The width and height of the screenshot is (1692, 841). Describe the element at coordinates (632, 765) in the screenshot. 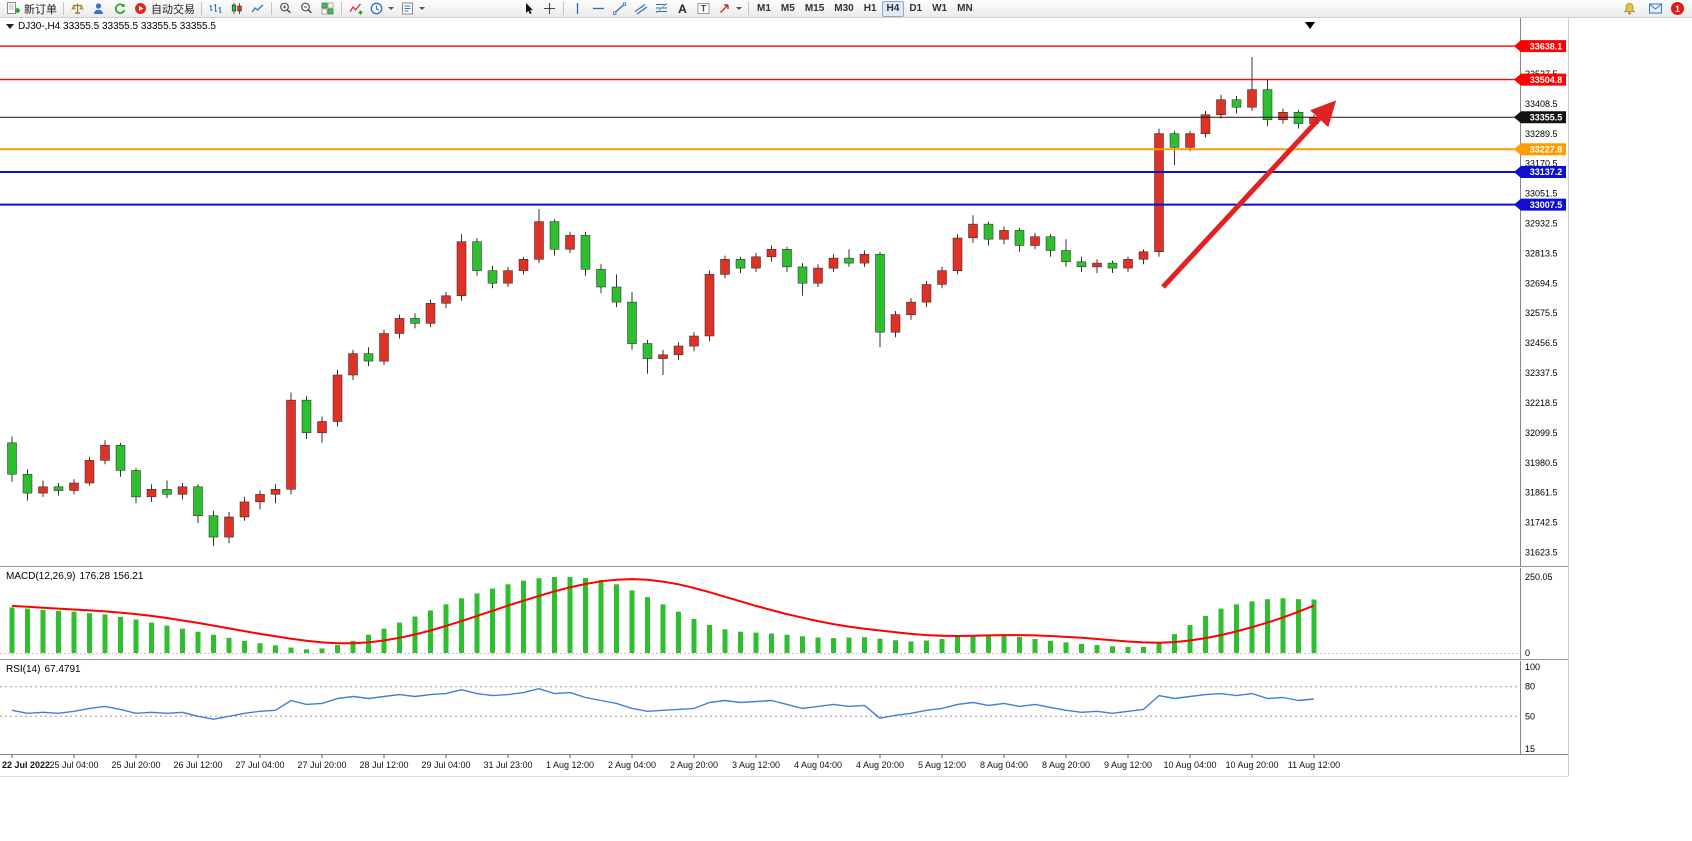

I see `time-axis-label: 2 Aug 04:00` at that location.